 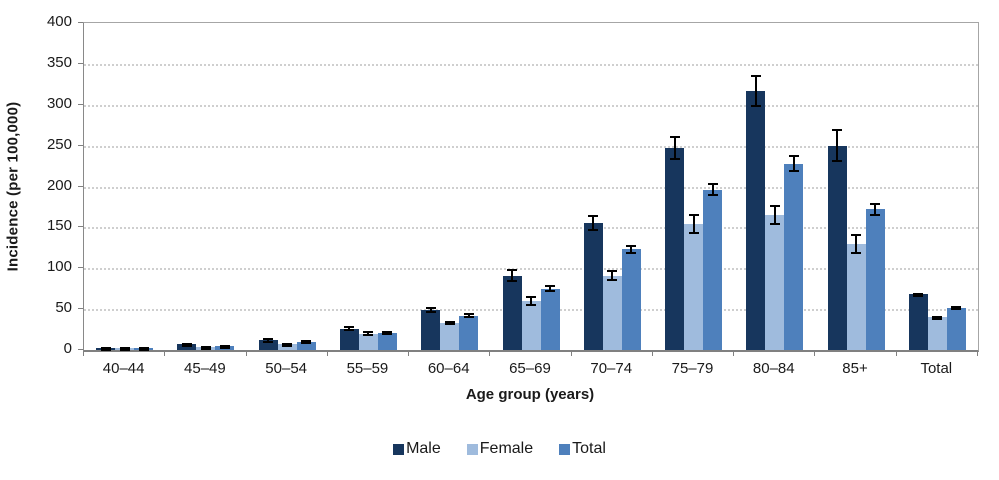 I want to click on bar-female-55–59, so click(x=368, y=341).